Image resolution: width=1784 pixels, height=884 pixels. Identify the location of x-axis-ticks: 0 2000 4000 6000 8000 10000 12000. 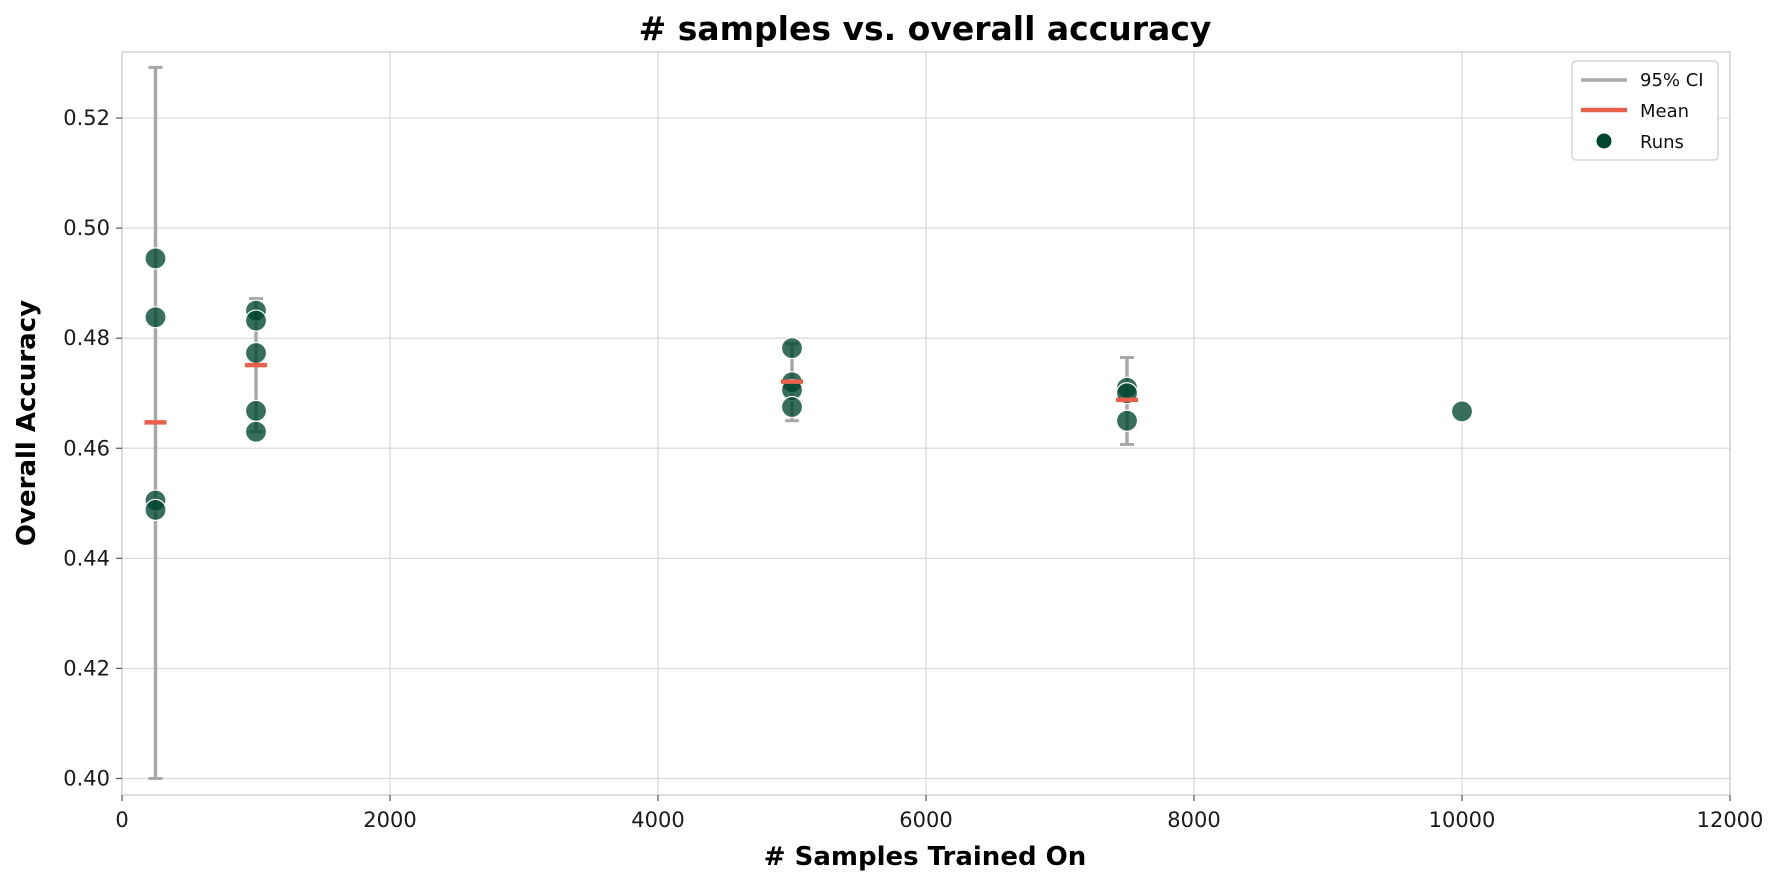
(939, 813).